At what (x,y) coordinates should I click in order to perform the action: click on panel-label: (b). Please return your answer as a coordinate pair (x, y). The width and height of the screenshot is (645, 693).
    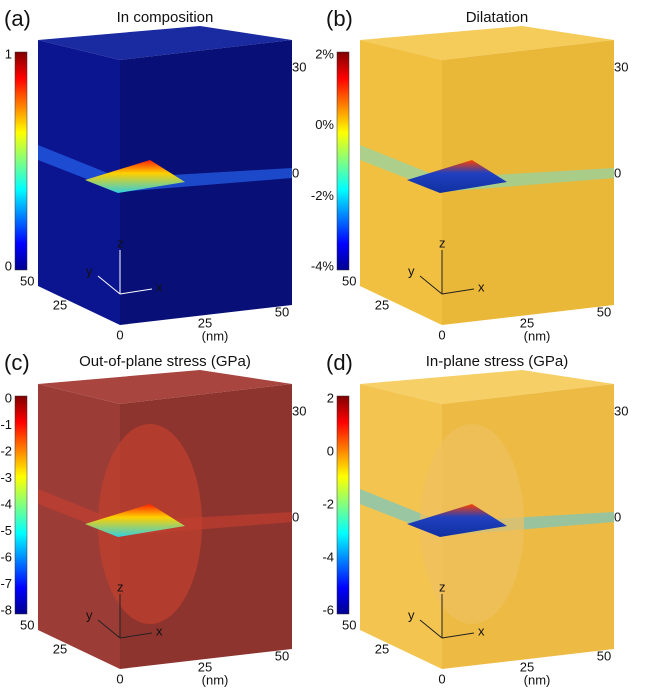
    Looking at the image, I should click on (339, 18).